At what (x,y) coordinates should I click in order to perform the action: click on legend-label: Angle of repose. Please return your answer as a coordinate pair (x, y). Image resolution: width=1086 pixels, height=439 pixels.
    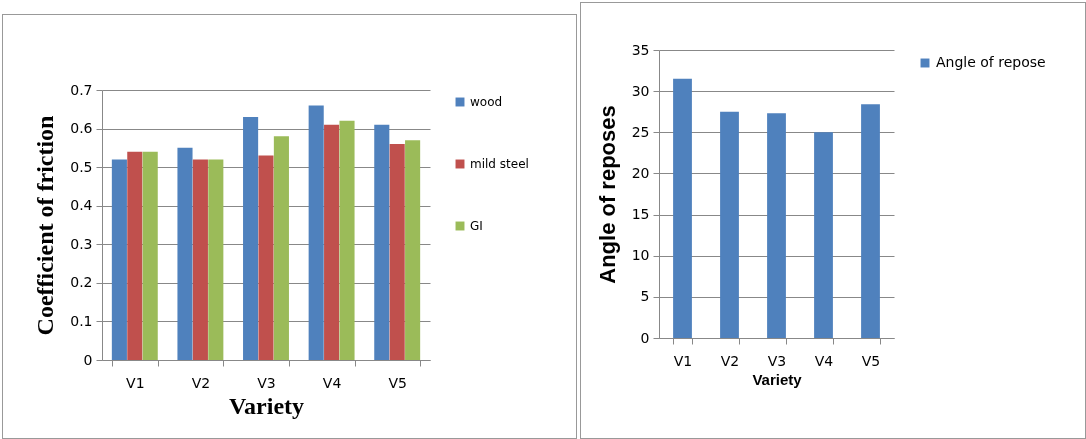
    Looking at the image, I should click on (991, 62).